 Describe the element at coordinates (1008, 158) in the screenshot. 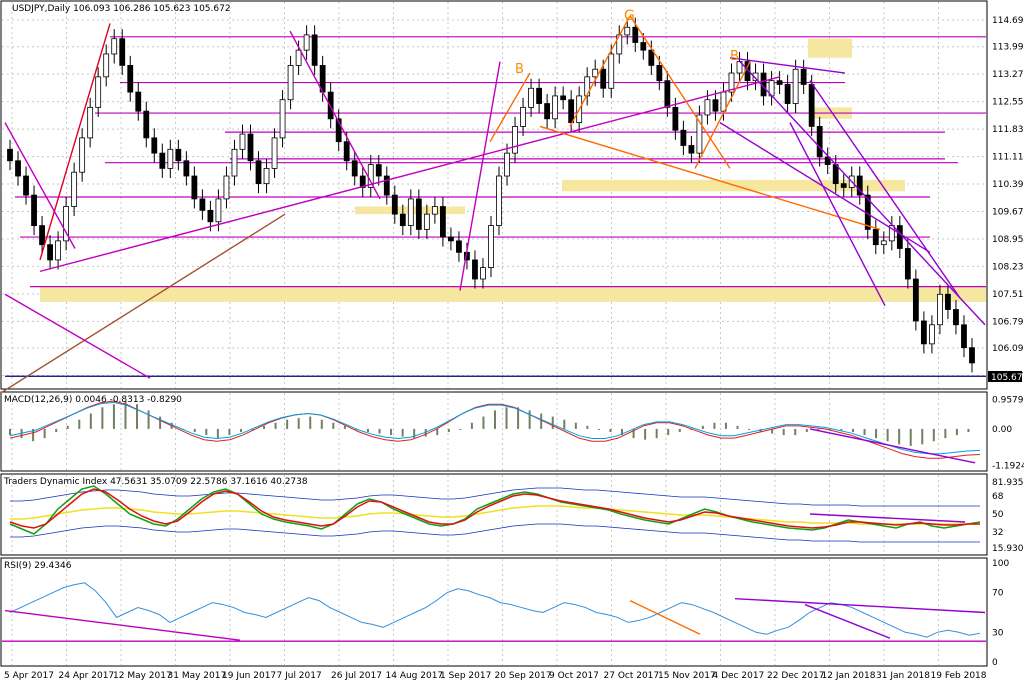

I see `price-tick-label: 111.110` at that location.